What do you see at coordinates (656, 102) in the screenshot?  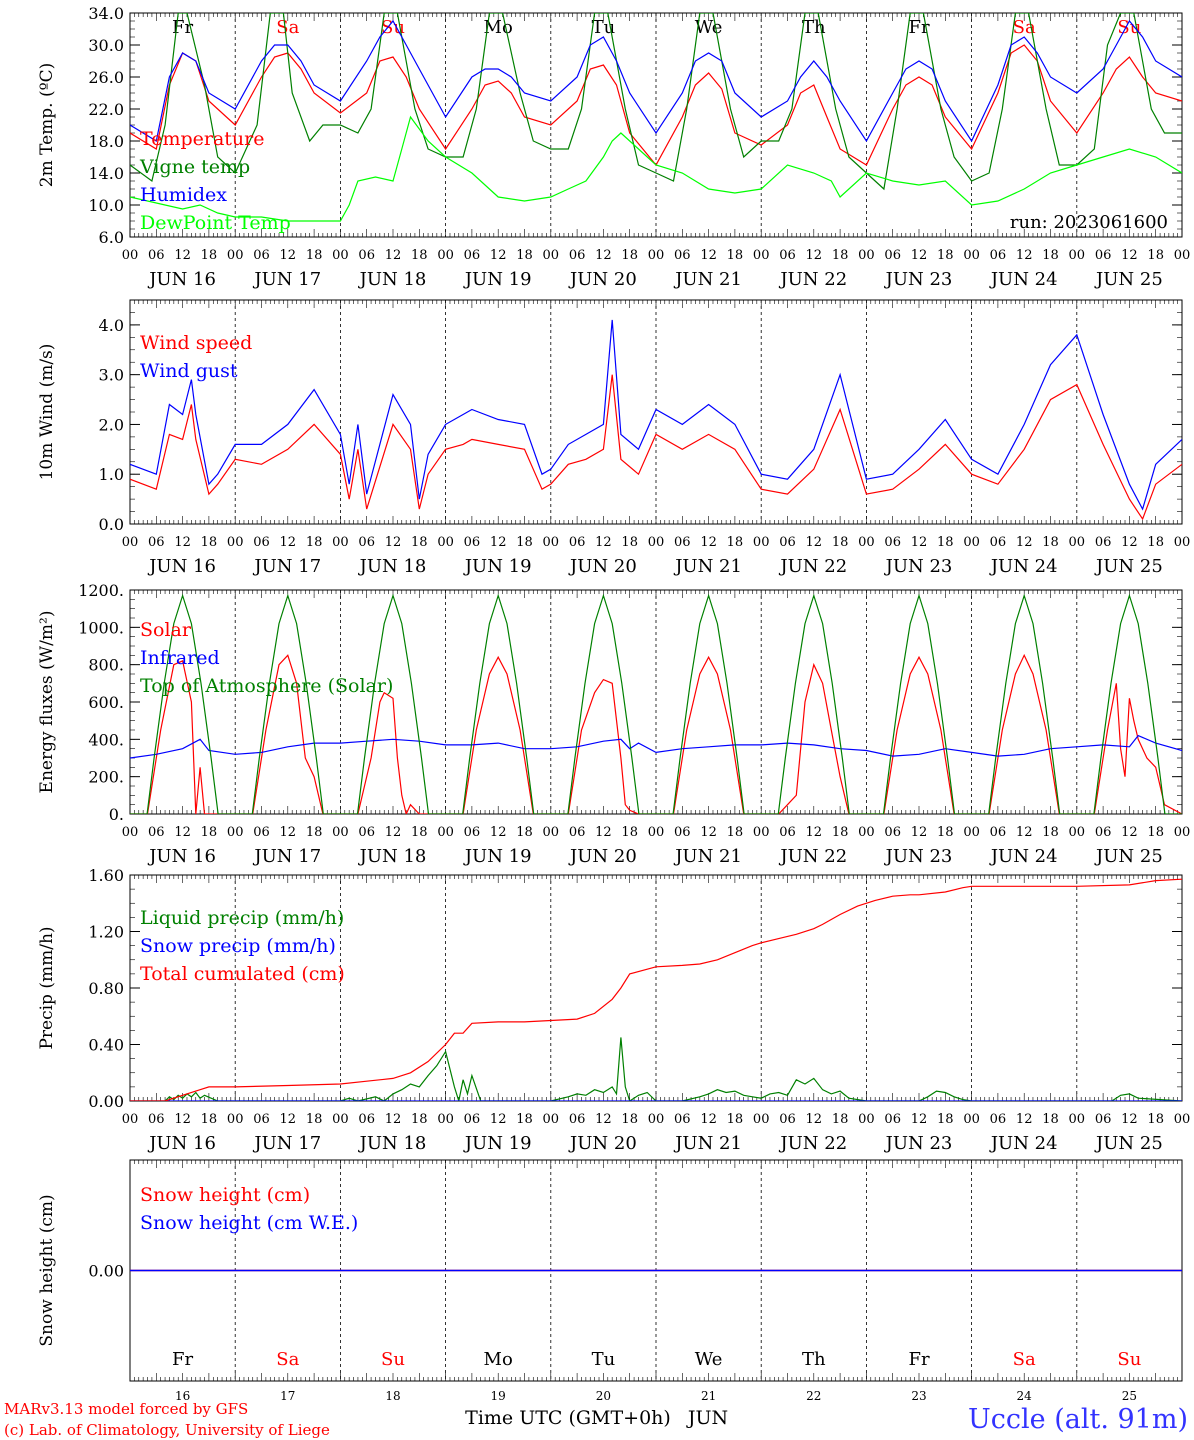 I see `series-line-vigne-temp` at bounding box center [656, 102].